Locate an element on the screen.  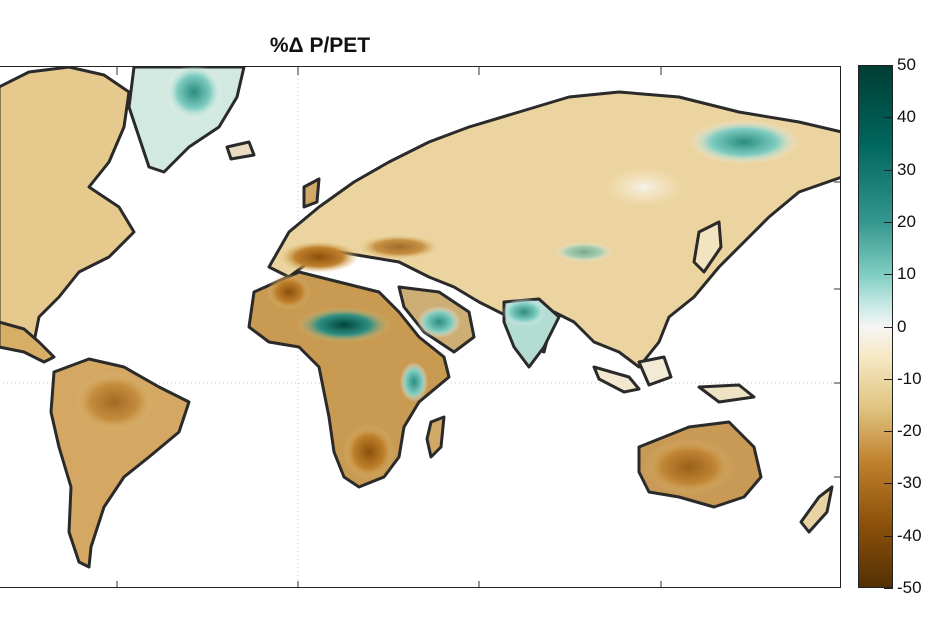
colorbar-tick-label: 0 is located at coordinates (902, 326).